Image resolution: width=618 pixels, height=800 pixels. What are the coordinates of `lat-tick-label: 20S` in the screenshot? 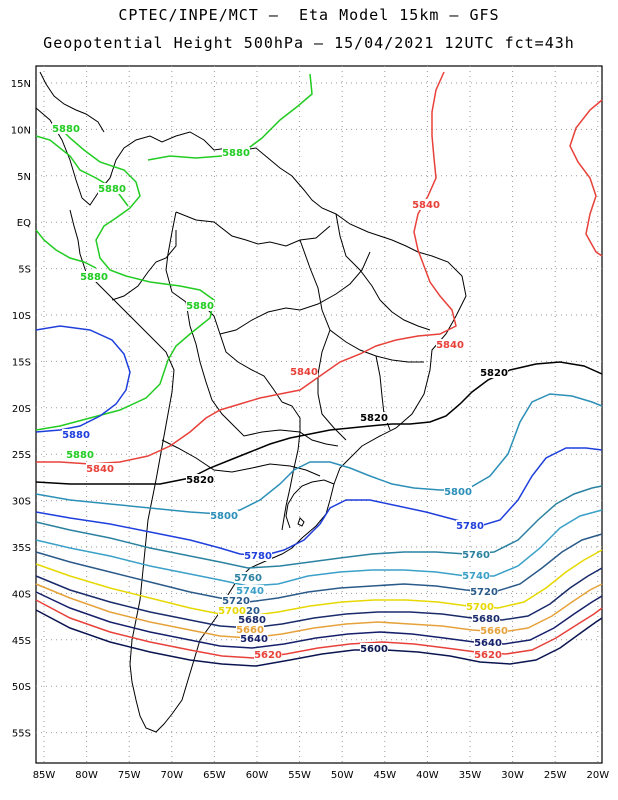 It's located at (21, 409).